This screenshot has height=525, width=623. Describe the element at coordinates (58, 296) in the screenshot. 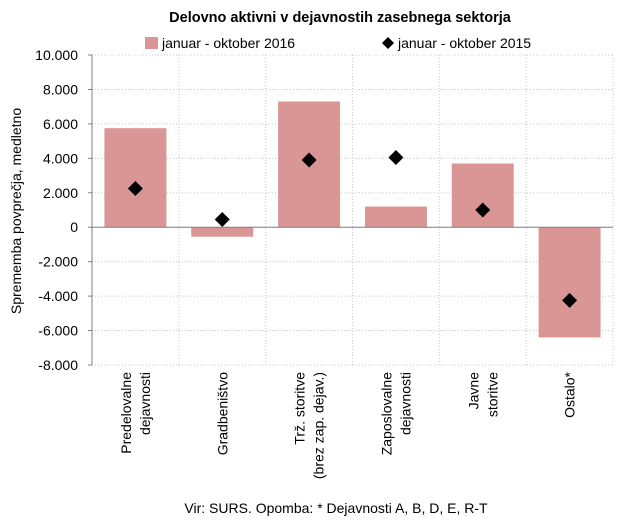

I see `y-tick-label: -4.000` at that location.